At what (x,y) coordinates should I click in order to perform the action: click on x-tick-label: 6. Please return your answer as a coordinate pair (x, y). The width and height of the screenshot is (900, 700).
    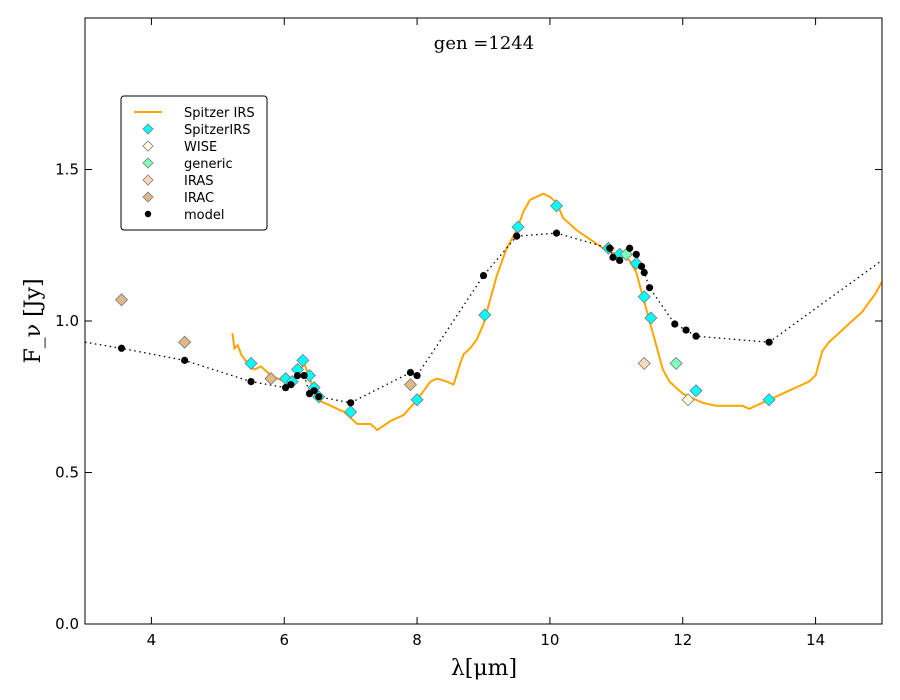
    Looking at the image, I should click on (284, 640).